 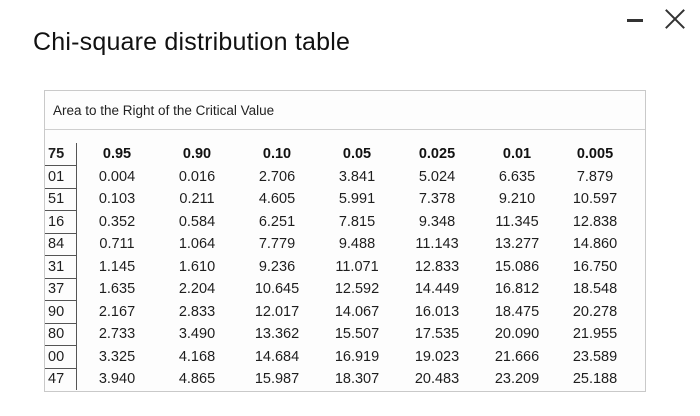 I want to click on value-cell: 14.860, so click(x=595, y=244).